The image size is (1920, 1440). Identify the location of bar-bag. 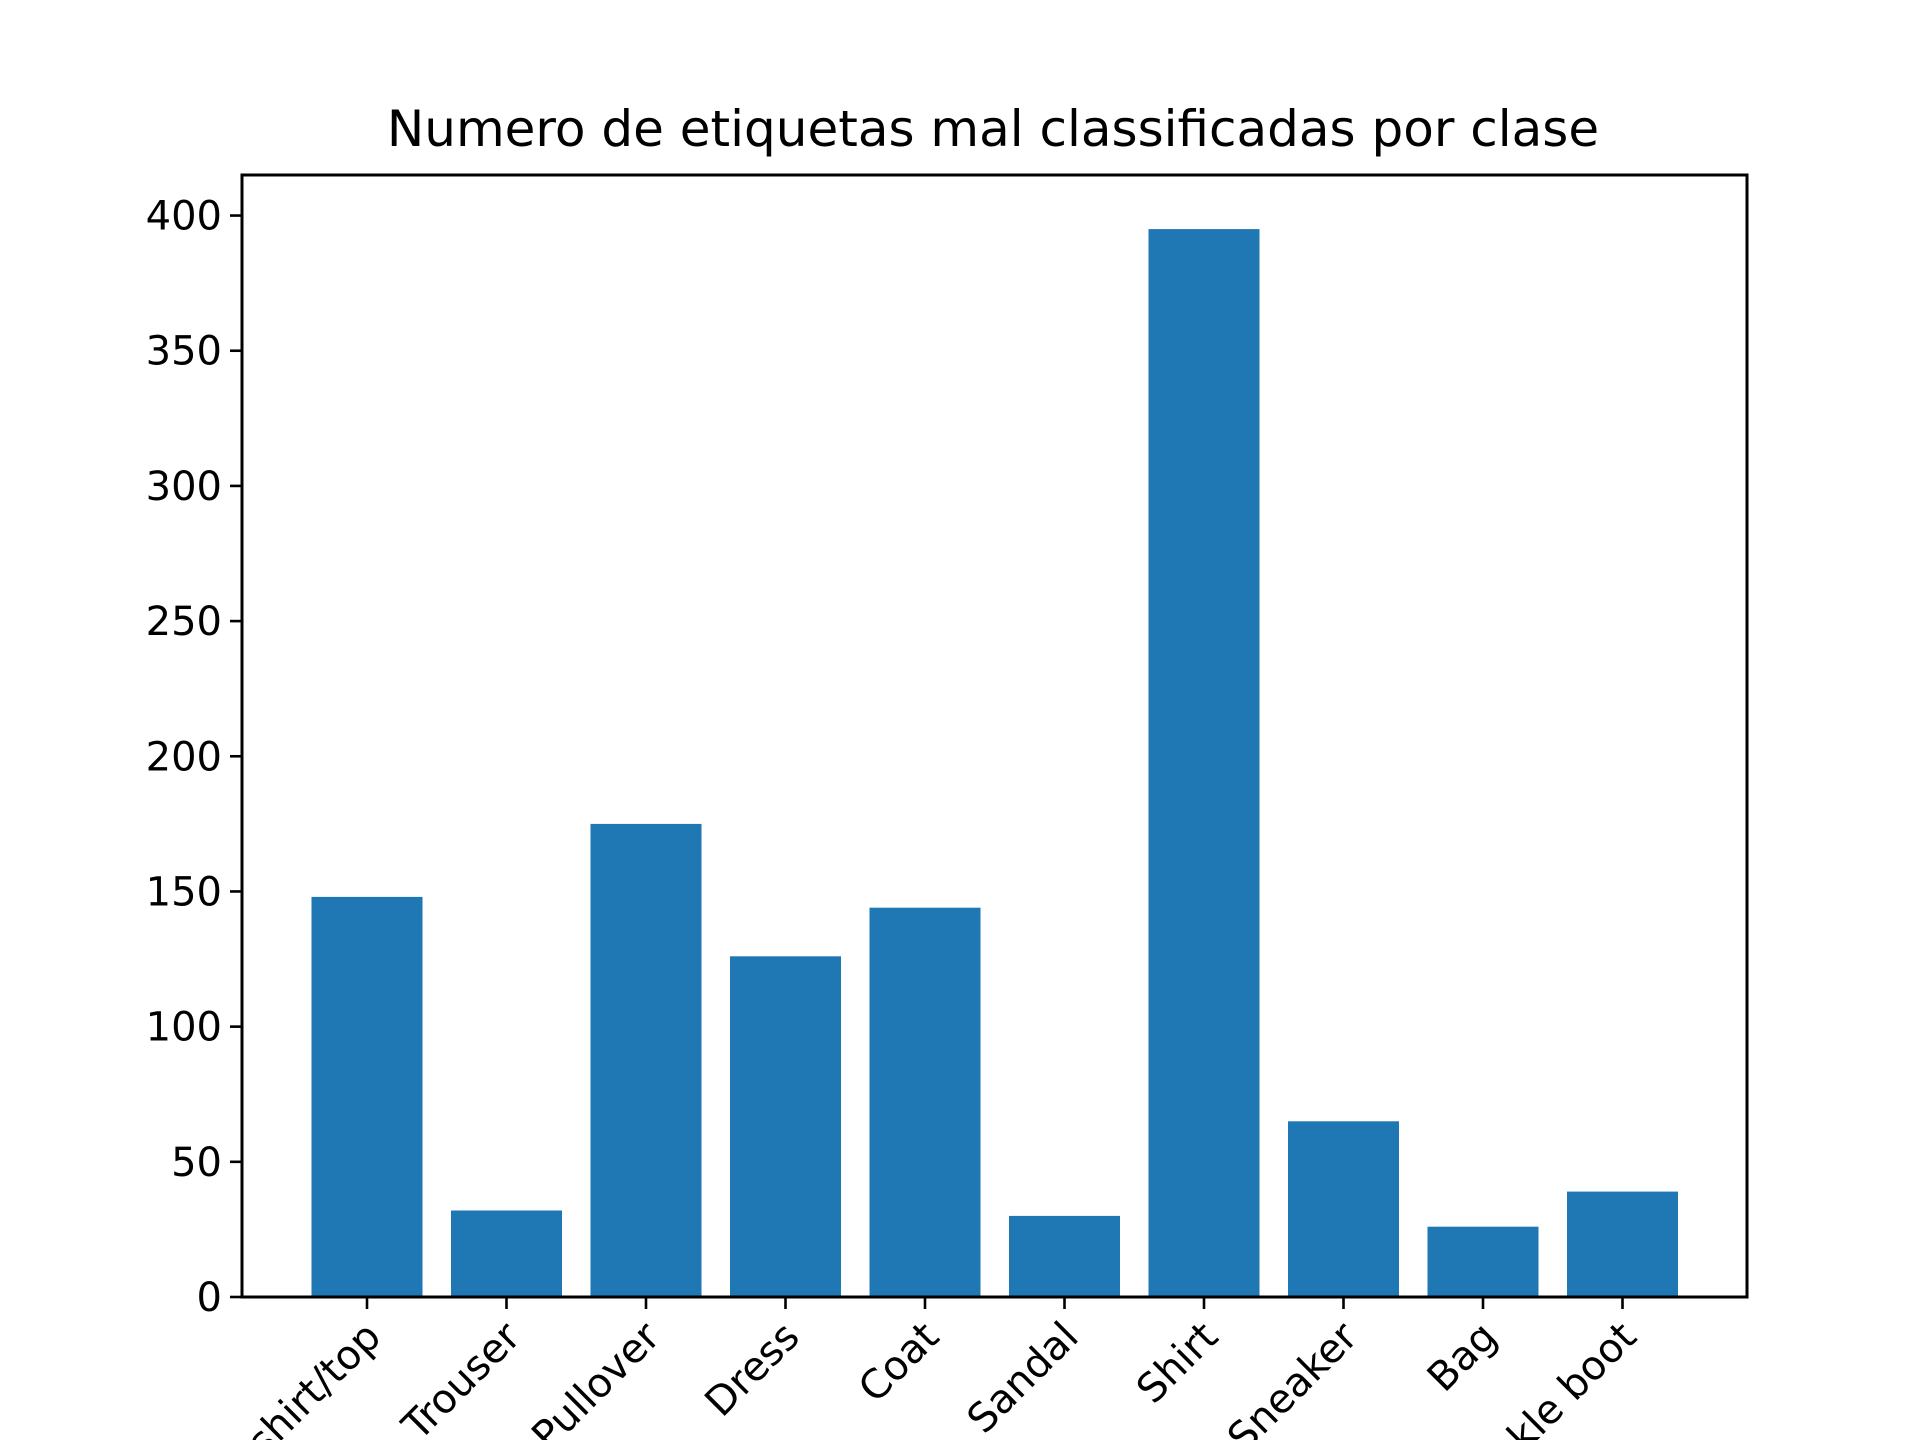
(1483, 1261).